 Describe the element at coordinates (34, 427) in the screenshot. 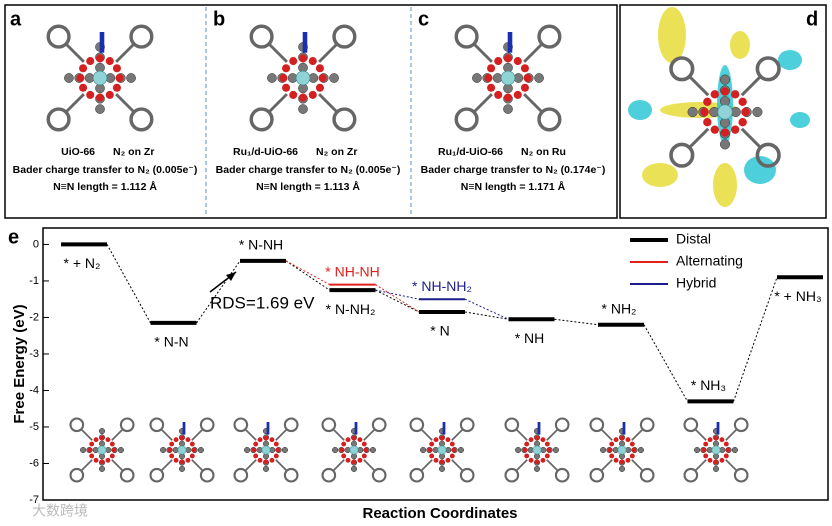

I see `y-tick-label: -5` at that location.